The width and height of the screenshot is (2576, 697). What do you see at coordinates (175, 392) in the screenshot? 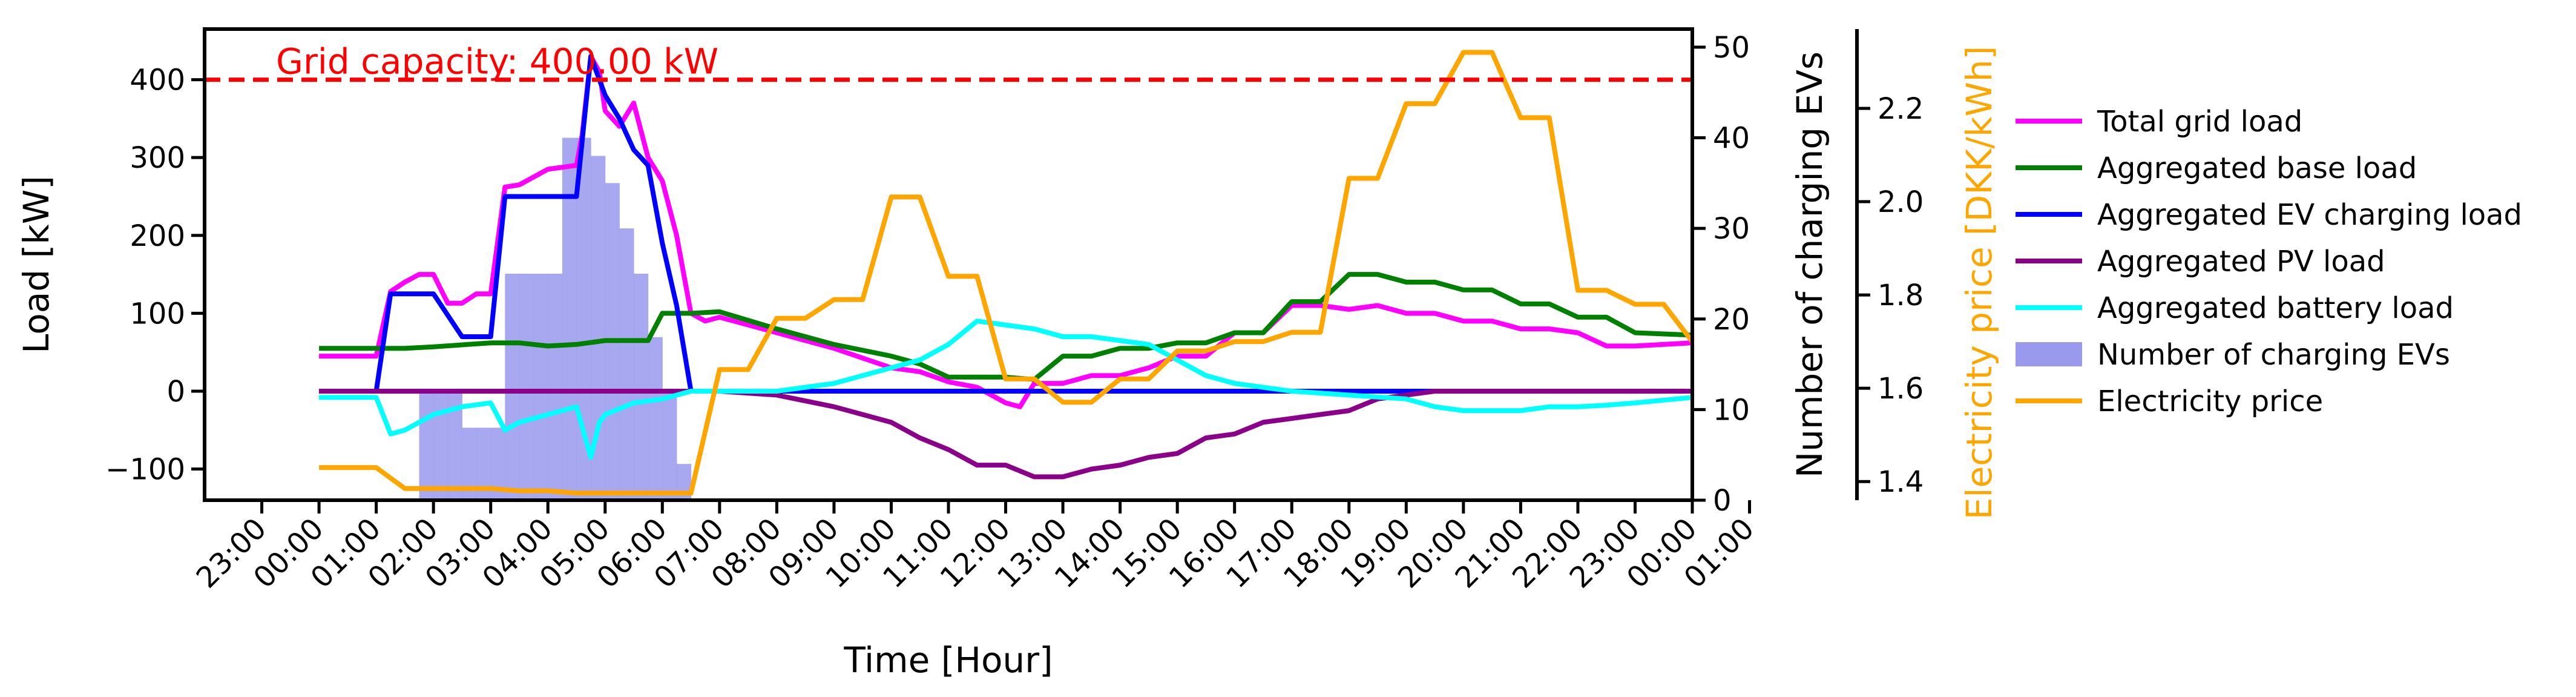
I see `y-tick-label-left: 0` at bounding box center [175, 392].